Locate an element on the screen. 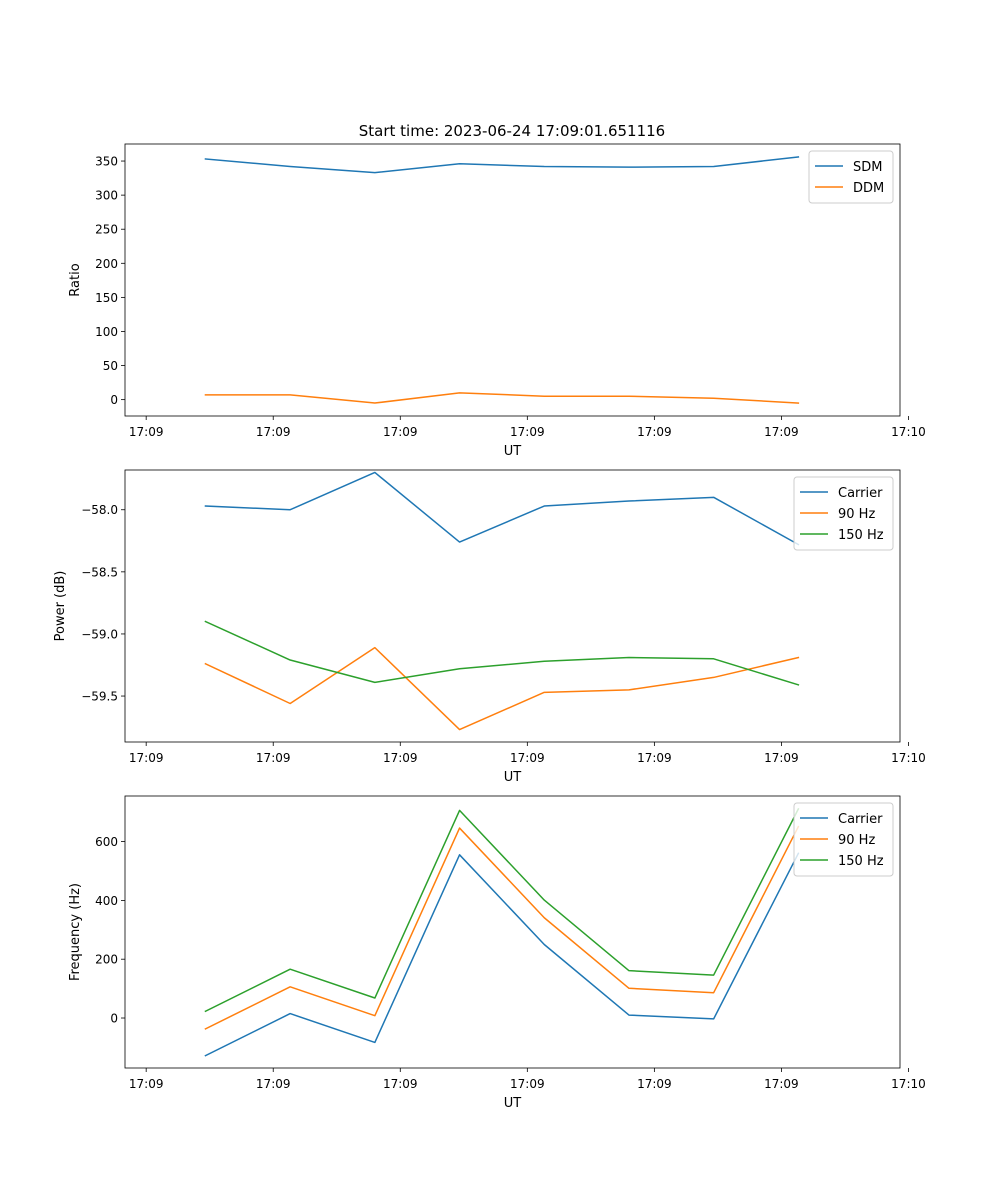 Image resolution: width=1000 pixels, height=1200 pixels. series-line-ddm is located at coordinates (502, 398).